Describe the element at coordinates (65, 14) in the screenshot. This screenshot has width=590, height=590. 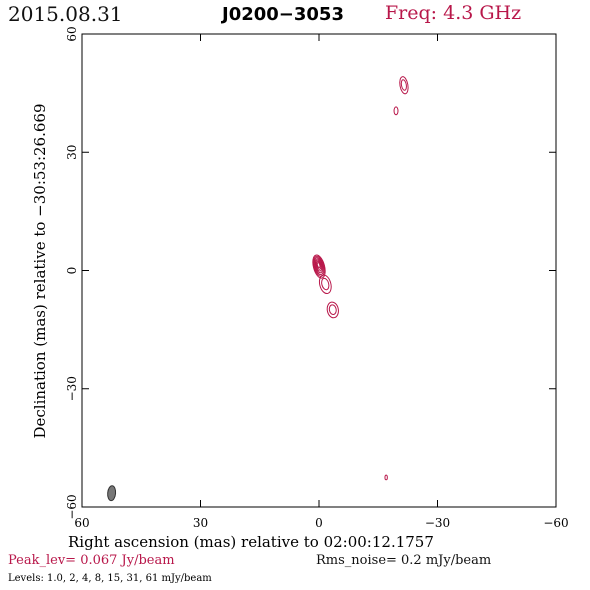
I see `epoch-date: 2015.08.31` at that location.